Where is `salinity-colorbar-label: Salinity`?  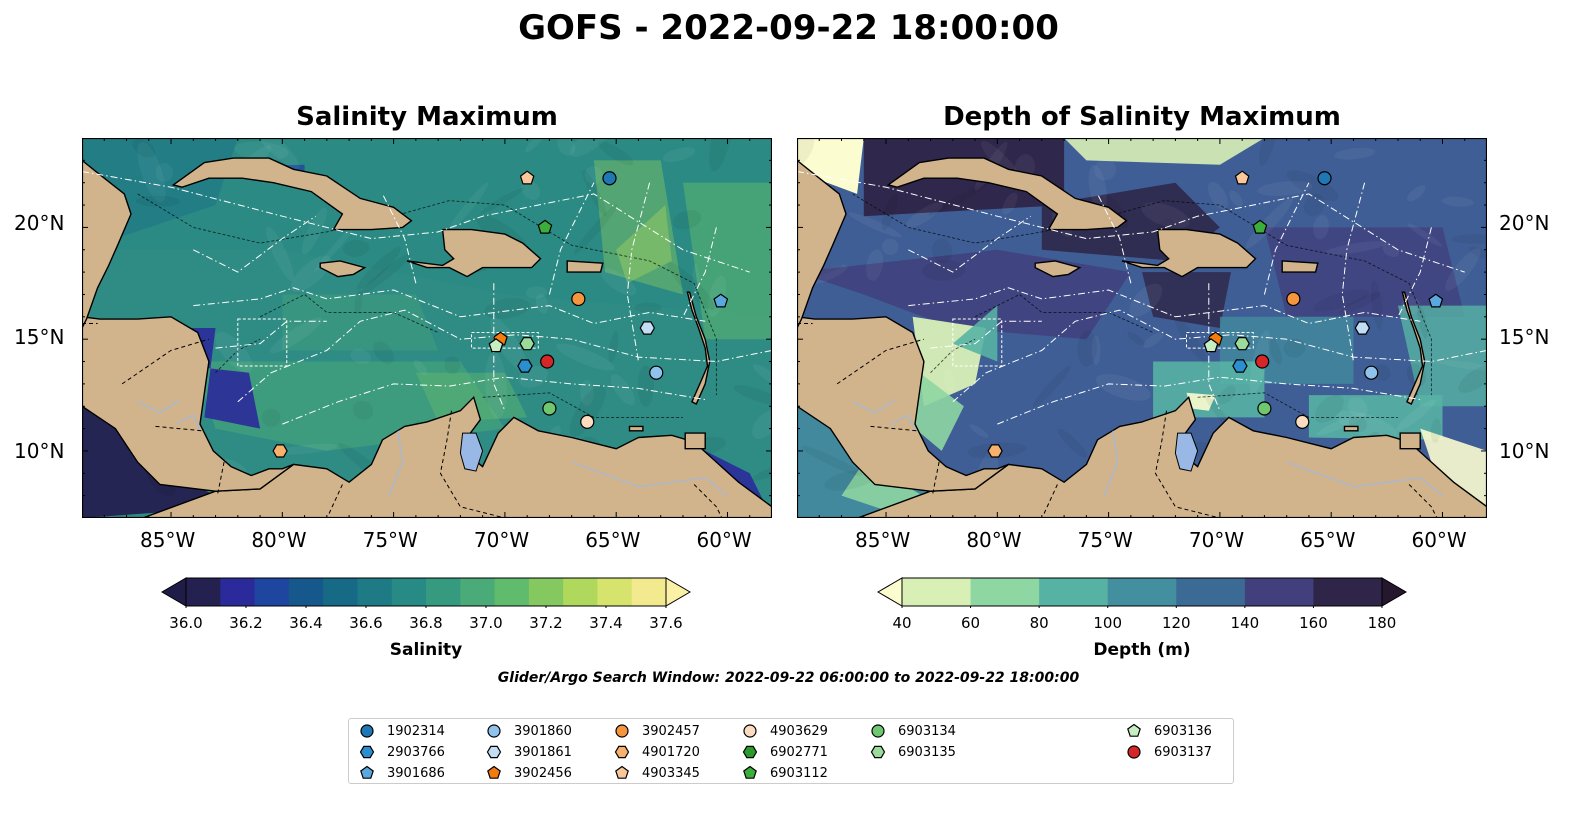
salinity-colorbar-label: Salinity is located at coordinates (426, 650).